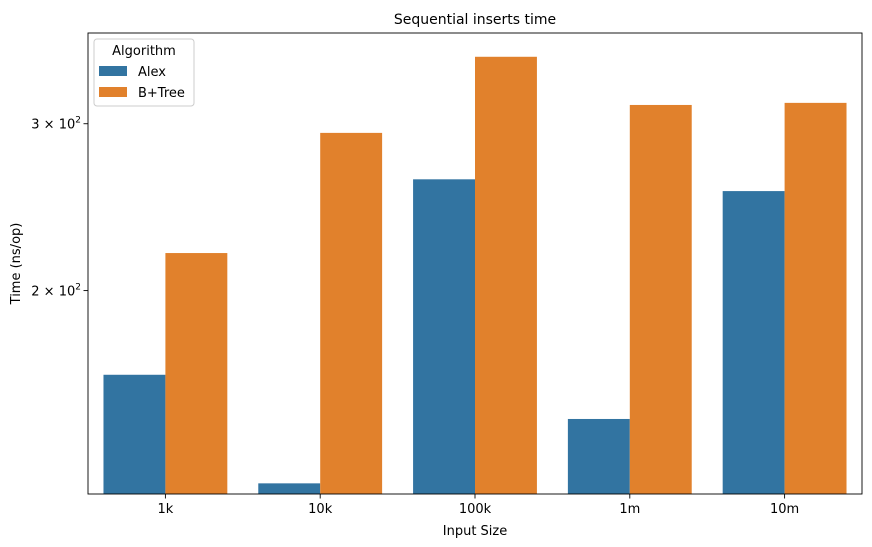 The height and width of the screenshot is (547, 872). I want to click on legend-label-alex: Alex, so click(152, 72).